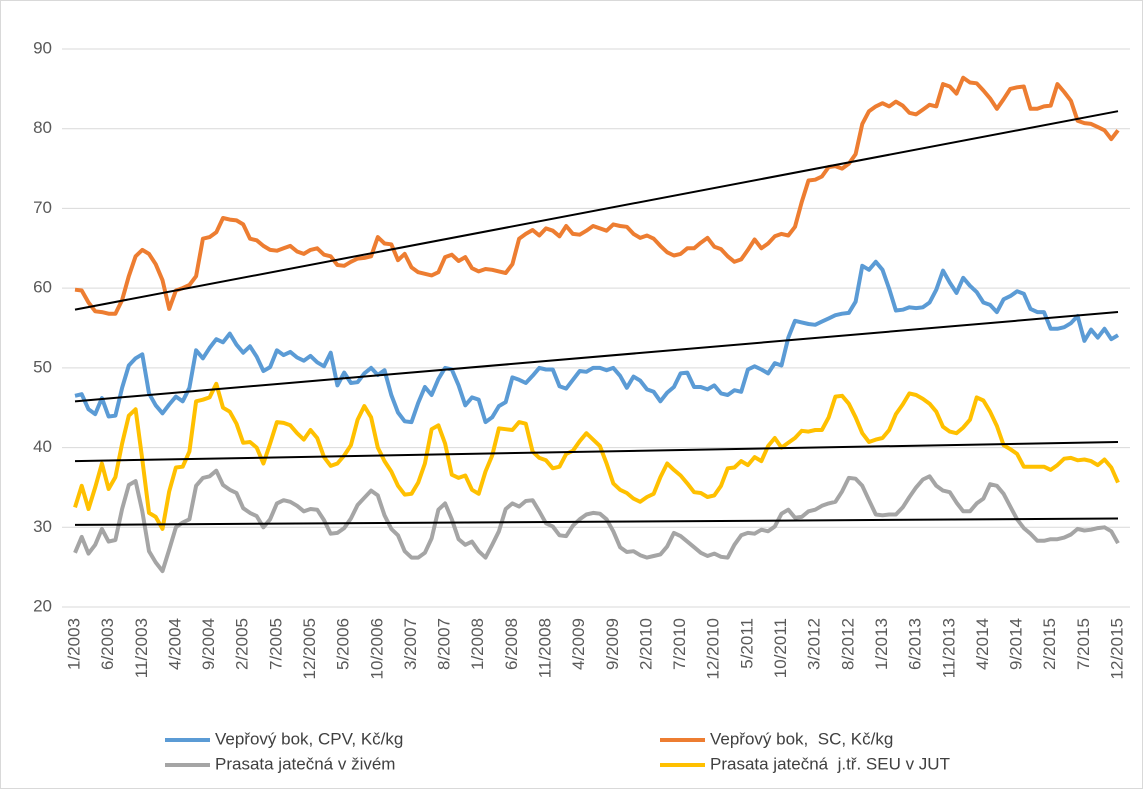 Image resolution: width=1143 pixels, height=789 pixels. Describe the element at coordinates (410, 644) in the screenshot. I see `x-tick-label: 3/2007` at that location.